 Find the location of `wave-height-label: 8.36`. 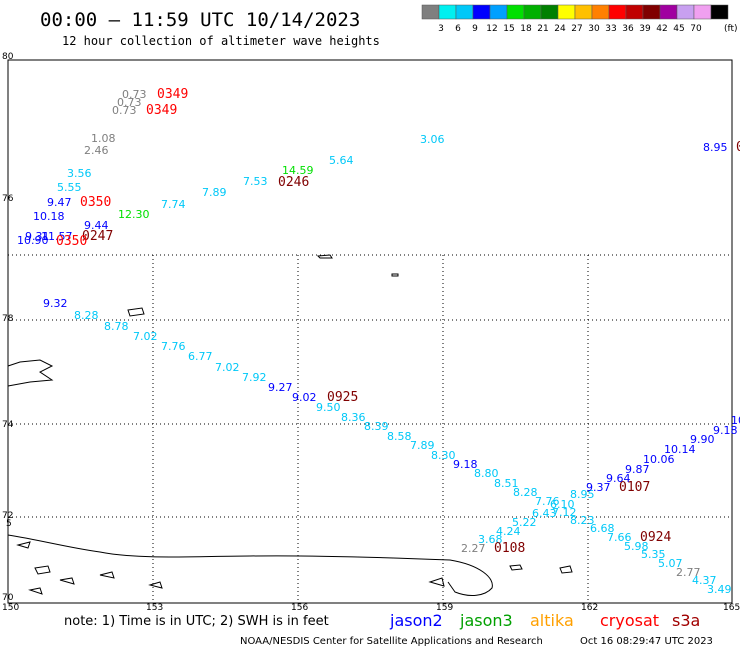

wave-height-label: 8.36 is located at coordinates (353, 417).